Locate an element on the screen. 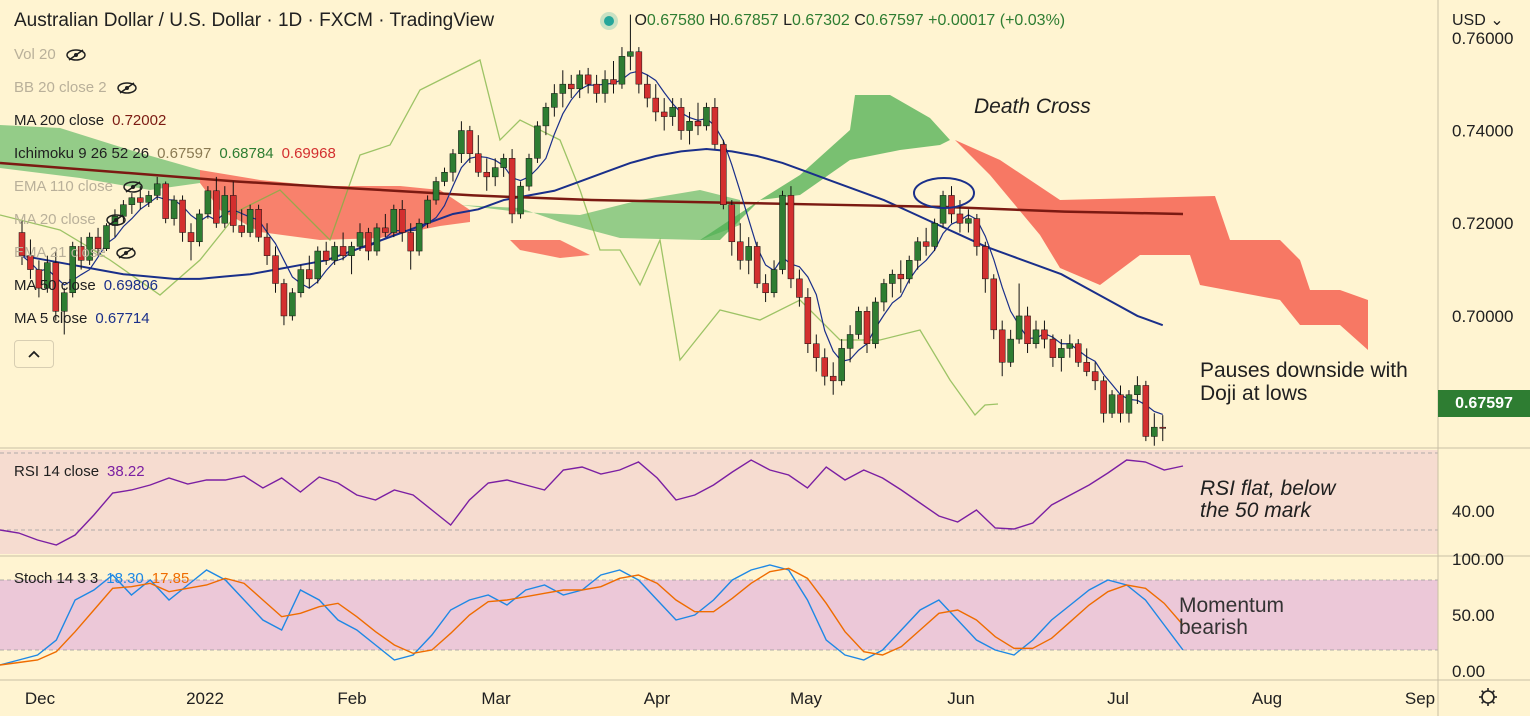  legend-stoch: Stoch 14 3 3 18.30 17.85 is located at coordinates (102, 578).